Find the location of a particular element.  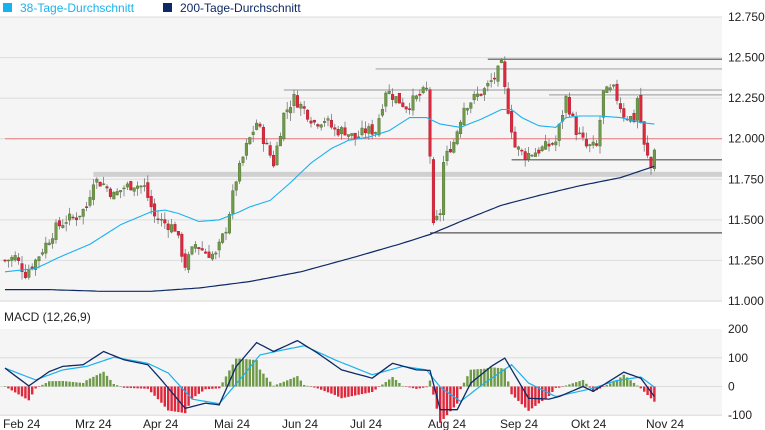

macd-title: MACD (12,26,9) is located at coordinates (47, 317).